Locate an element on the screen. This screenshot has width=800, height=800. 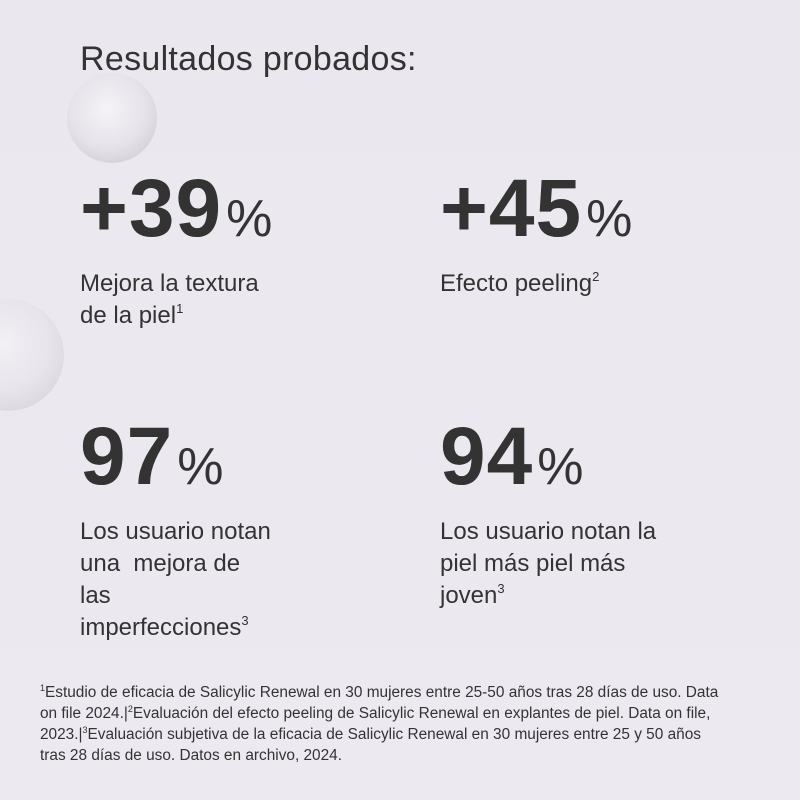
stat: +39% Mejora la textura de la piel1 is located at coordinates (250, 250).